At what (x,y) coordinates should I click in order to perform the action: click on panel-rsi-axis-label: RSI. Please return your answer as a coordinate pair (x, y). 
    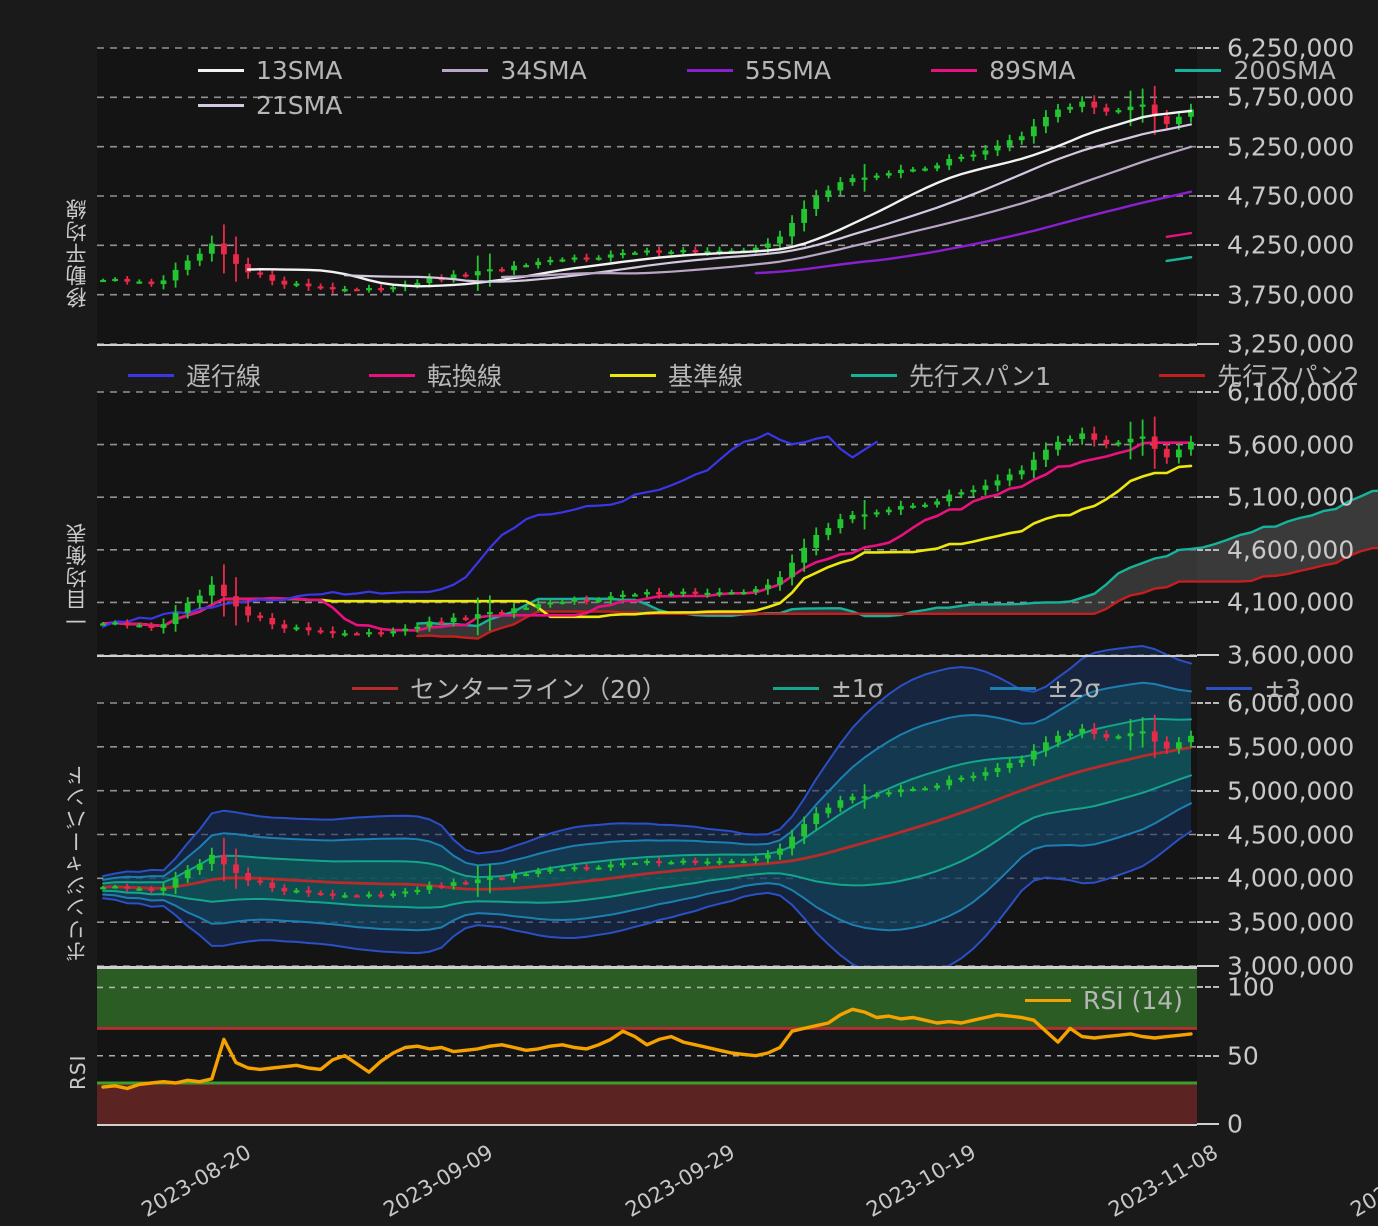
    Looking at the image, I should click on (78, 1072).